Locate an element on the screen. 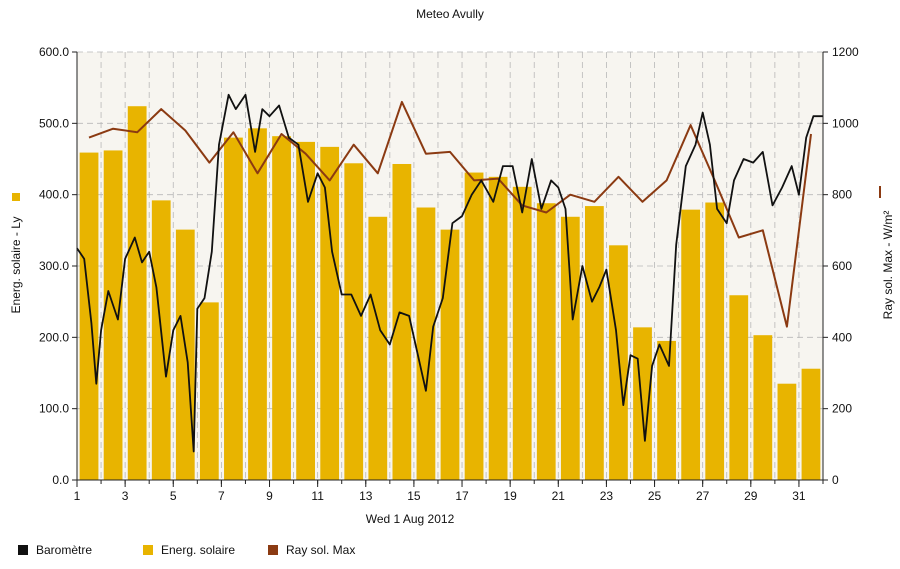  y-tick-label-right: 0 is located at coordinates (835, 480).